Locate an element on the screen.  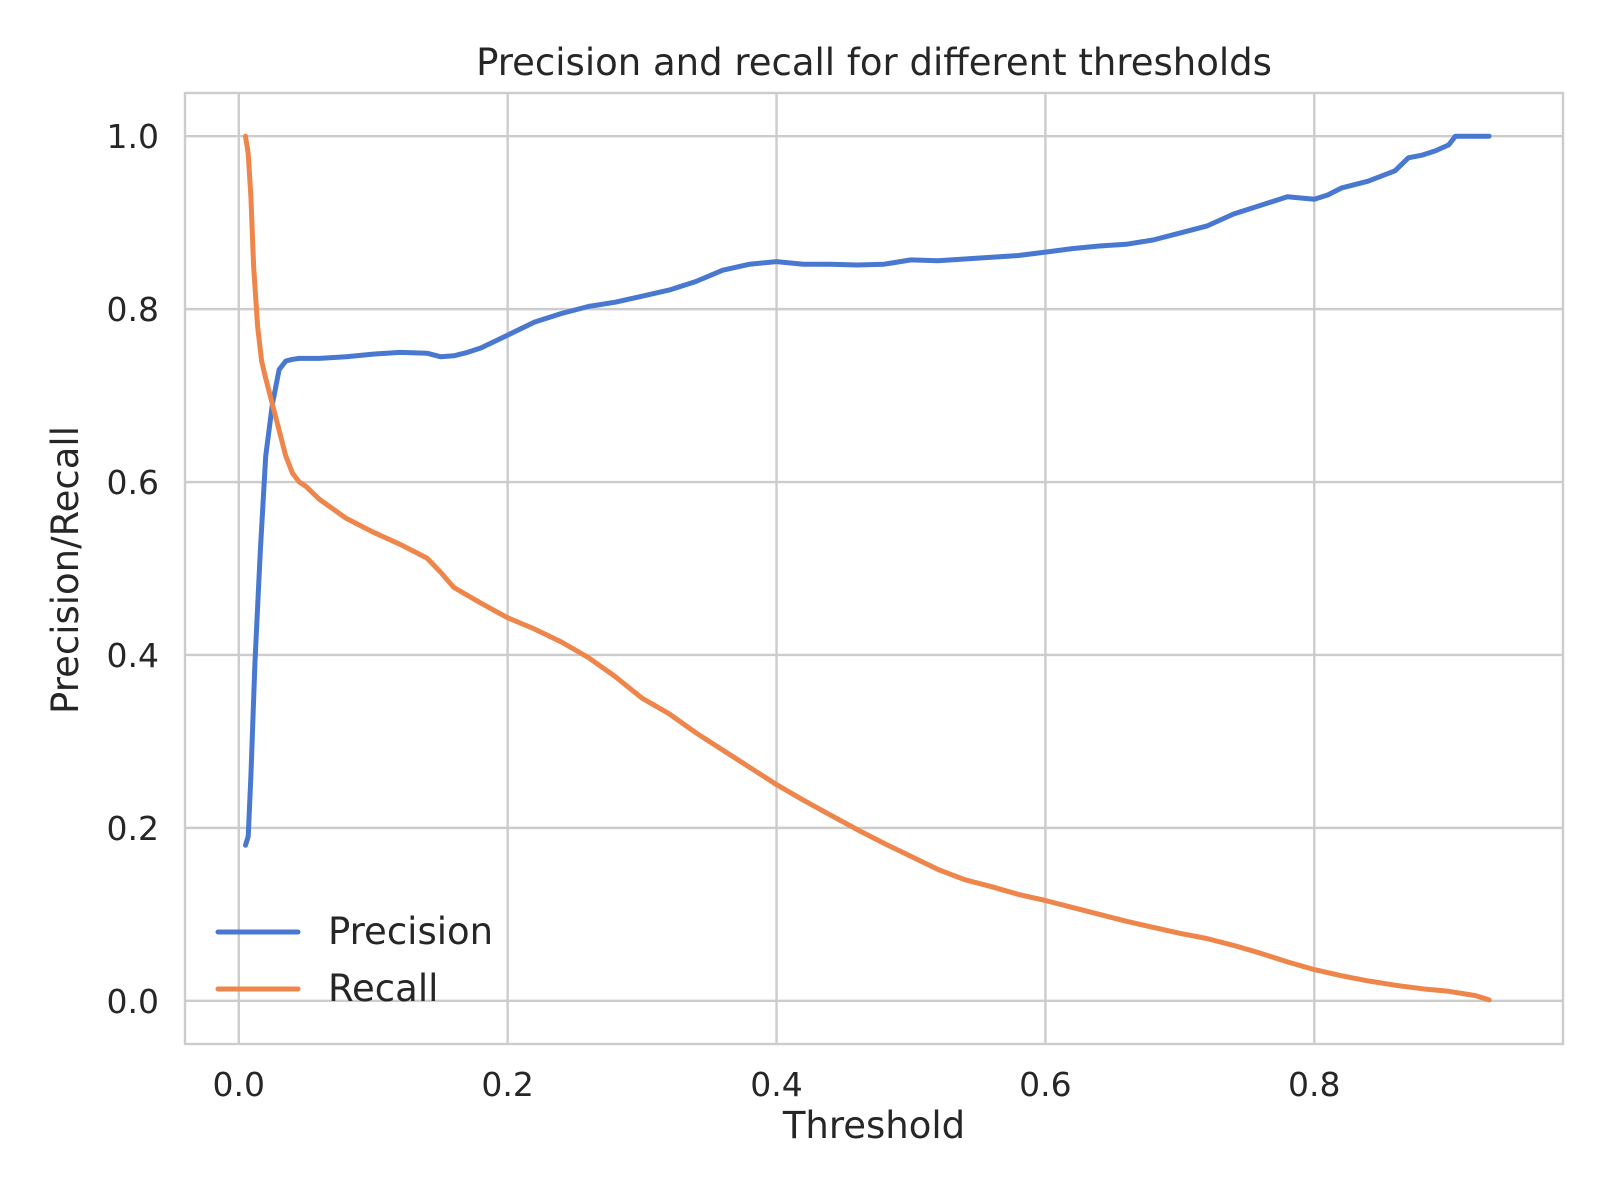
y-tick-label: 0.0 is located at coordinates (133, 1001).